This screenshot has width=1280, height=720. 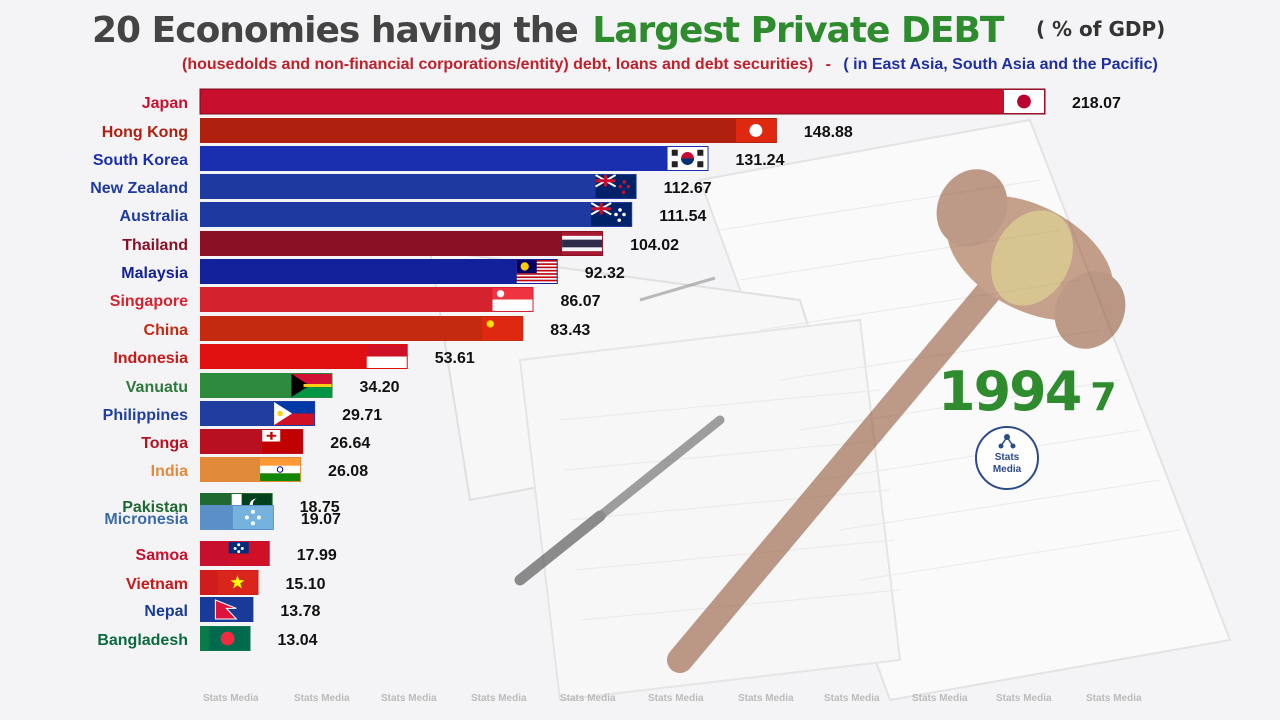 I want to click on bar-thailand, so click(x=402, y=243).